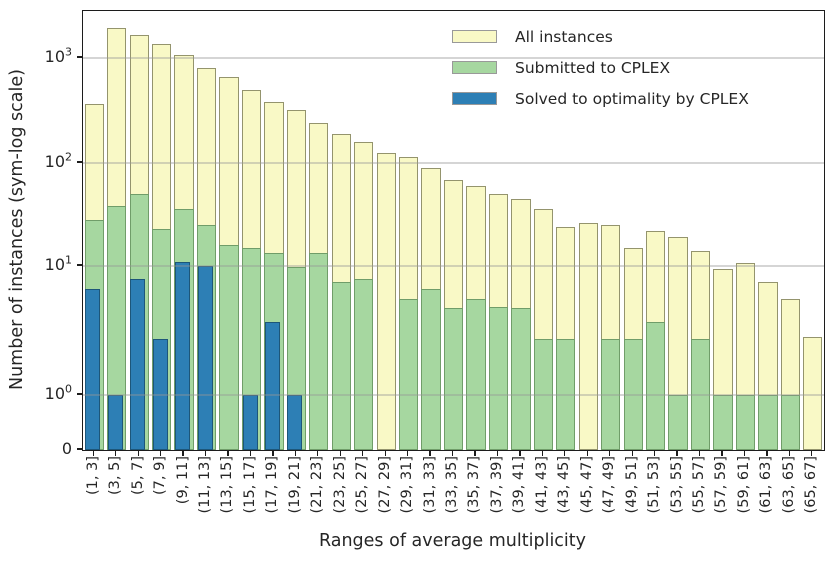  Describe the element at coordinates (137, 475) in the screenshot. I see `x-tick-label: (5, 7]` at that location.